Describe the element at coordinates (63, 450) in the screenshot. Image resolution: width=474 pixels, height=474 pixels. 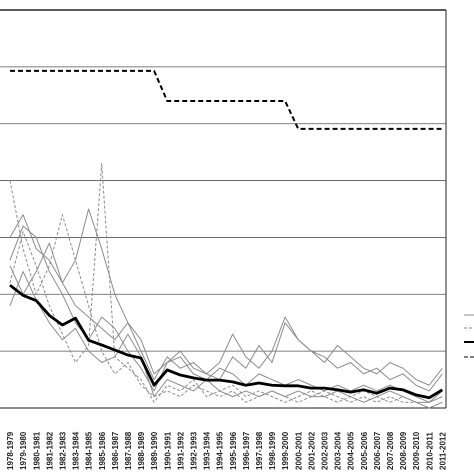
I see `x-tick-label: 1982-1983` at that location.